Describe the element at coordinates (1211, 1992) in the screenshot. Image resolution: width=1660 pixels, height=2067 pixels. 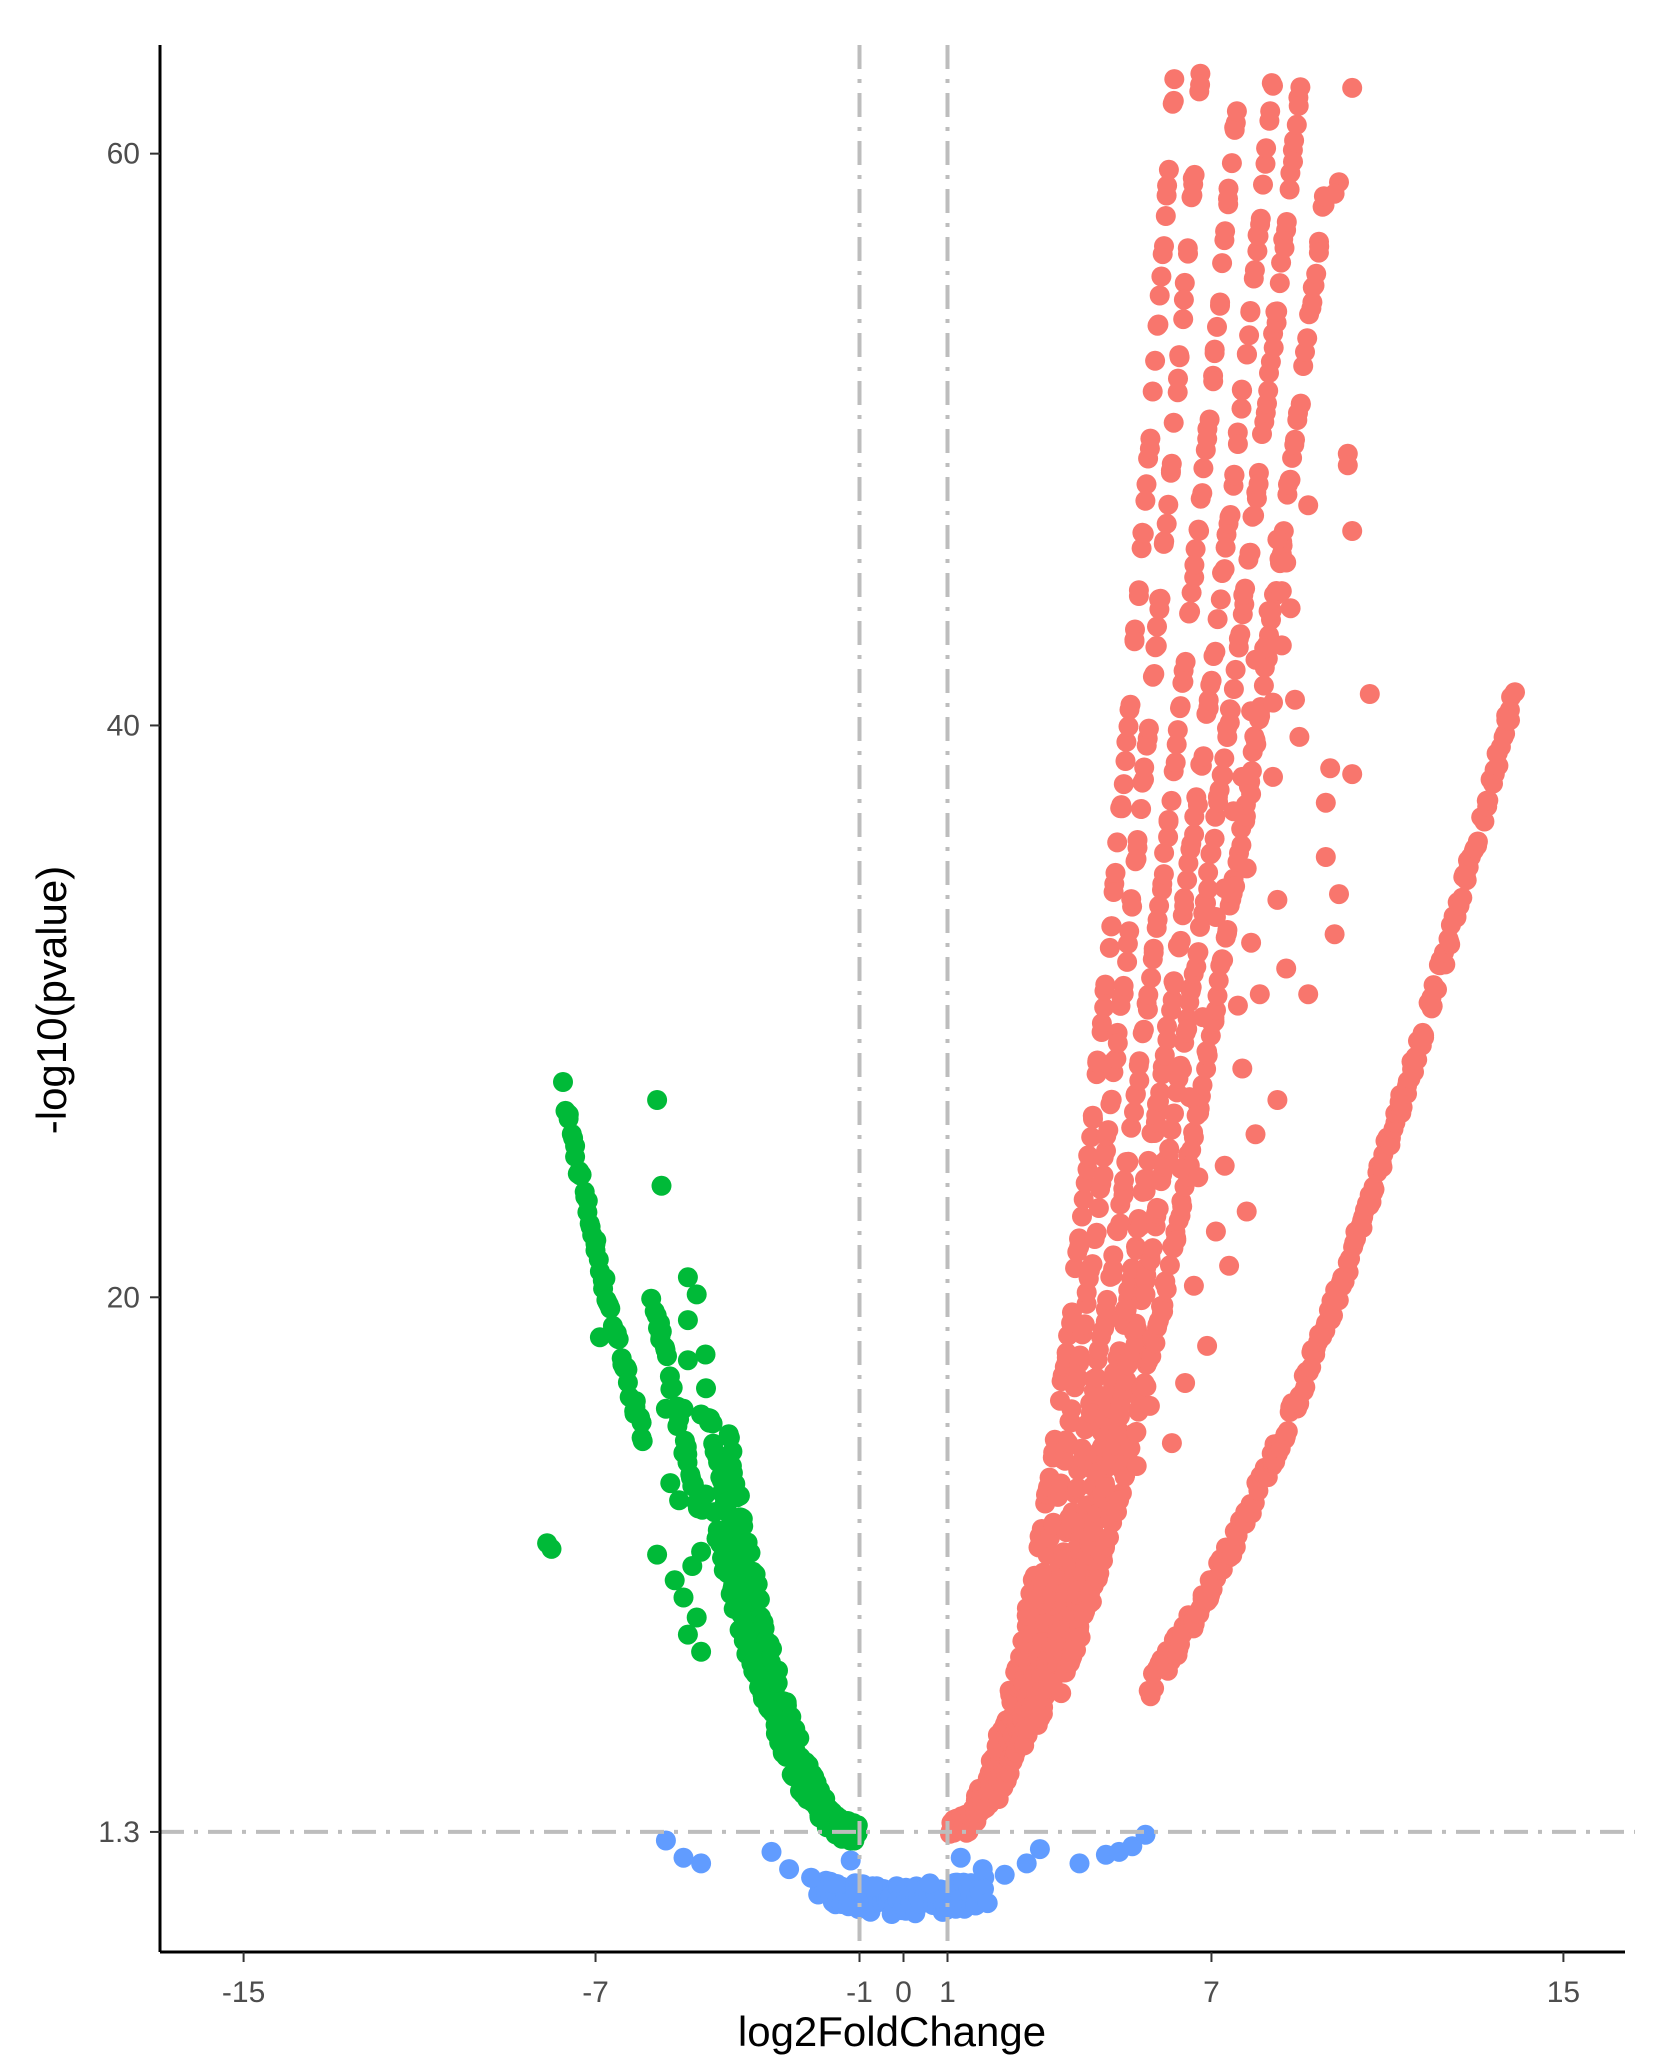
I see `x-tick-label: 7` at that location.